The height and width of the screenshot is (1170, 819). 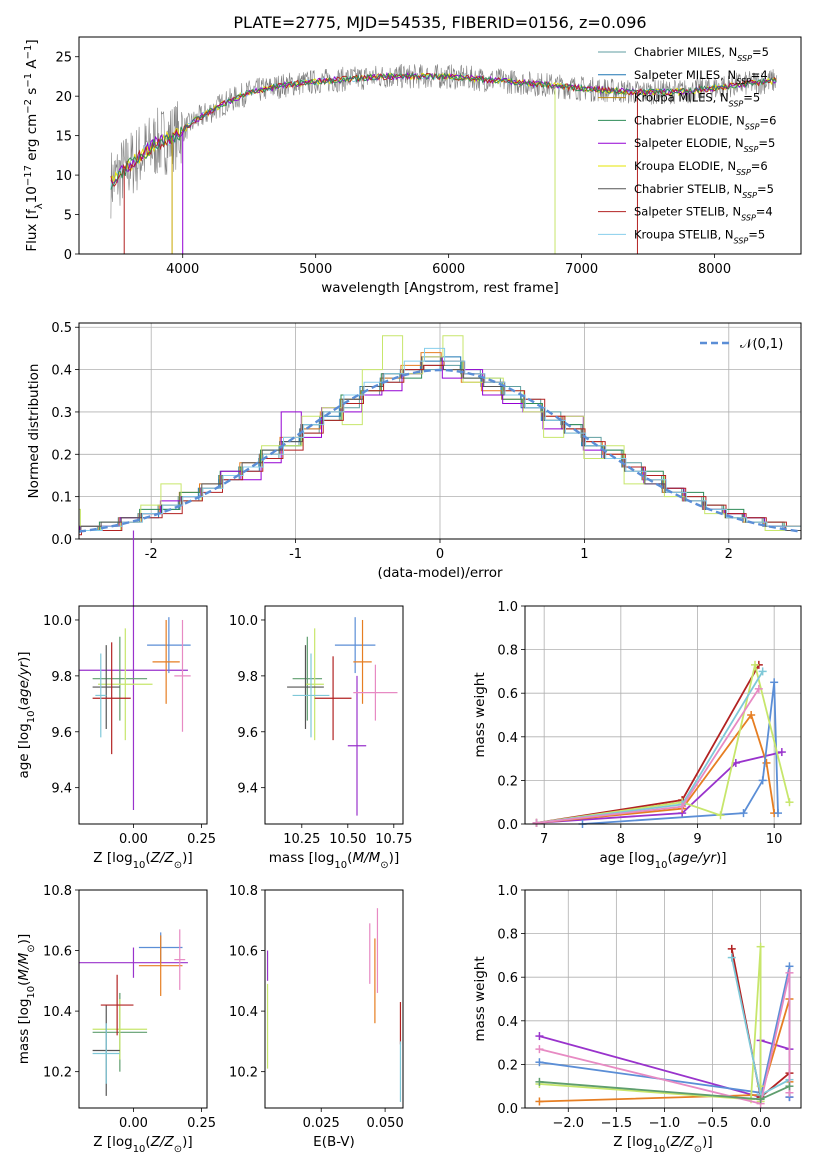 I want to click on legend-label: Kroupa MILES, NSSP=5, so click(x=697, y=100).